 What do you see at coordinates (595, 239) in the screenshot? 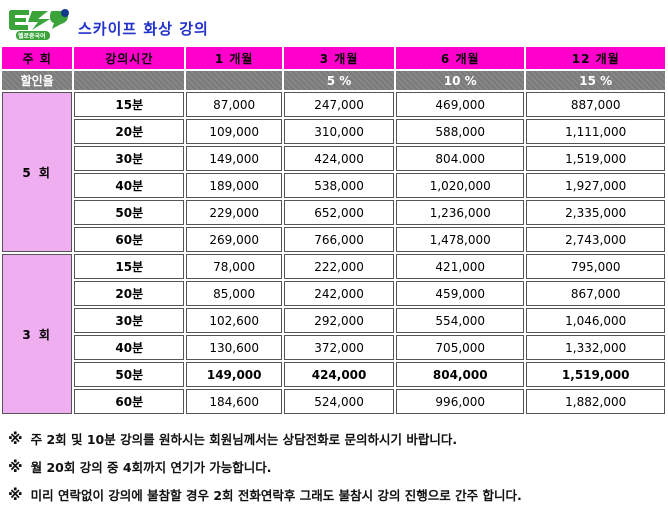
I see `price-value: 2,743,000` at bounding box center [595, 239].